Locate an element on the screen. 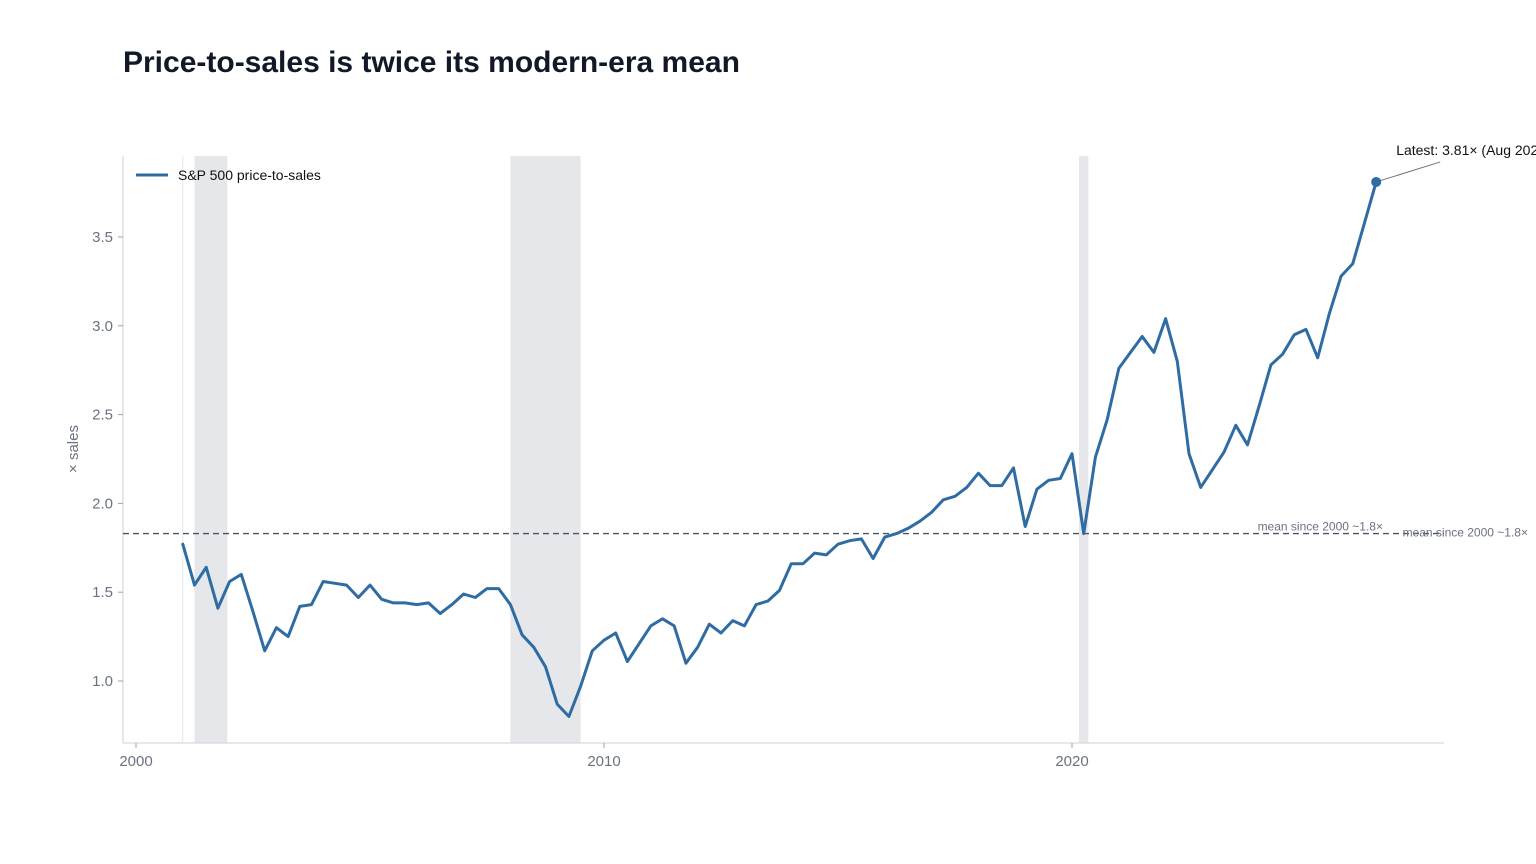 Image resolution: width=1536 pixels, height=864 pixels. mean-reference-label-secondary: mean since 2000 ~1.8× is located at coordinates (1465, 533).